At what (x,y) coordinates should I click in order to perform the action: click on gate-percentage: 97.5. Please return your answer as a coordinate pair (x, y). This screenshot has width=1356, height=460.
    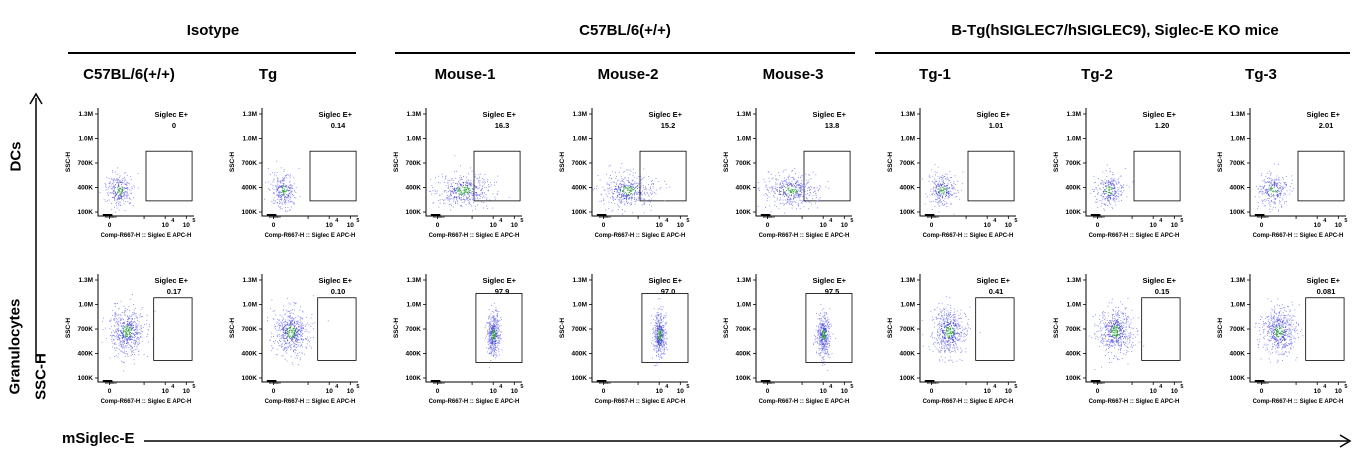
    Looking at the image, I should click on (832, 291).